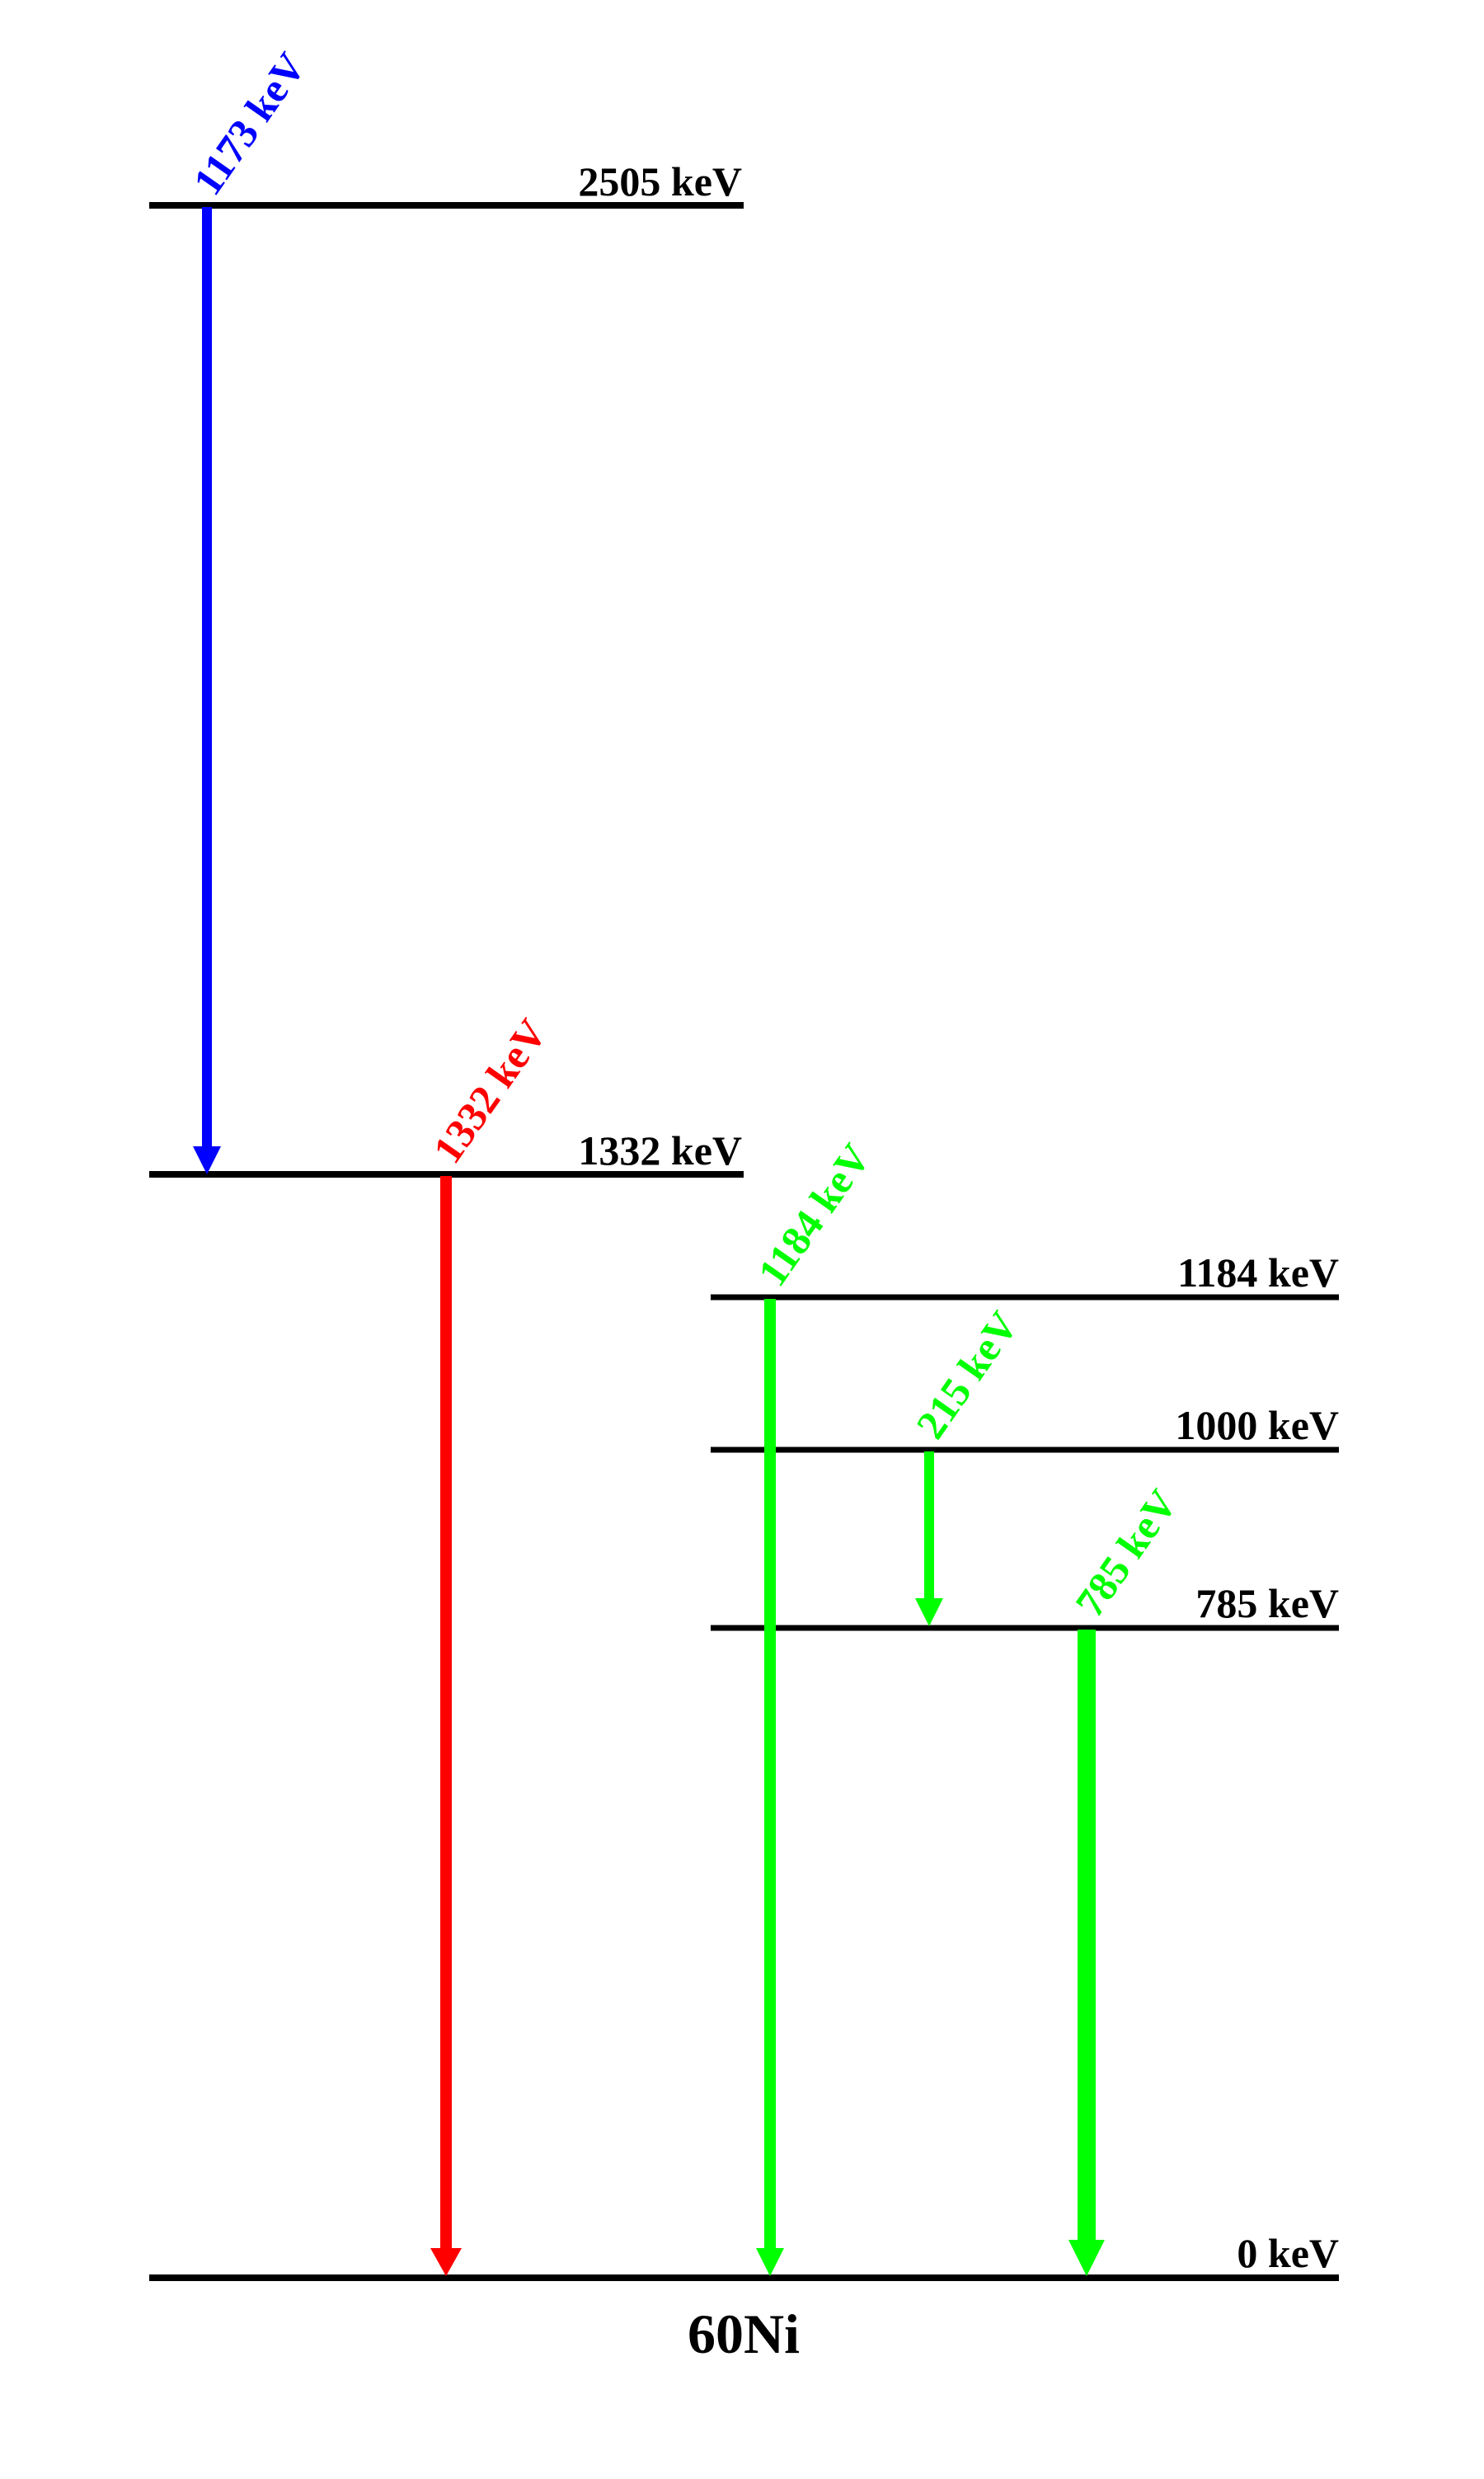  What do you see at coordinates (1267, 1603) in the screenshot?
I see `level-label-785: 785 keV` at bounding box center [1267, 1603].